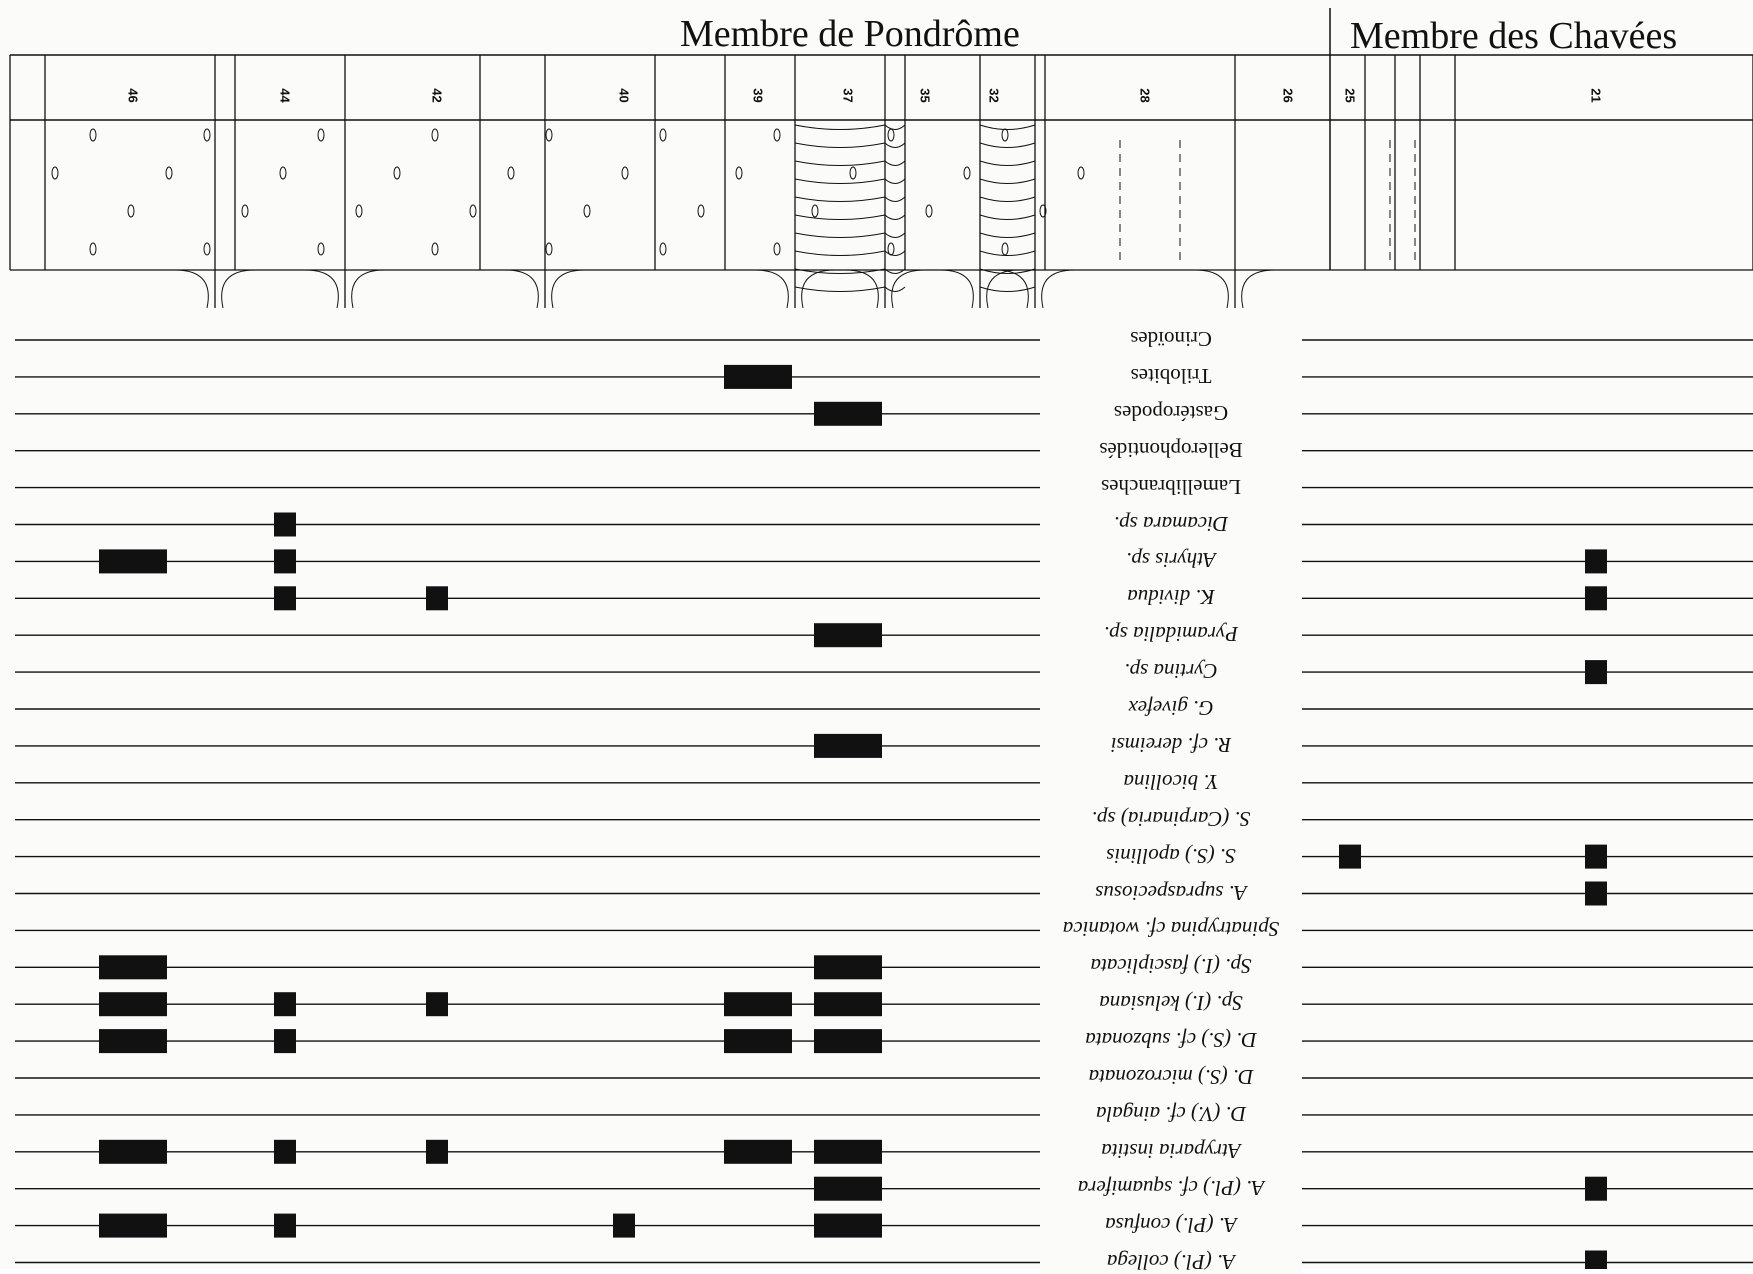  What do you see at coordinates (925, 95) in the screenshot?
I see `bed-number: 35` at bounding box center [925, 95].